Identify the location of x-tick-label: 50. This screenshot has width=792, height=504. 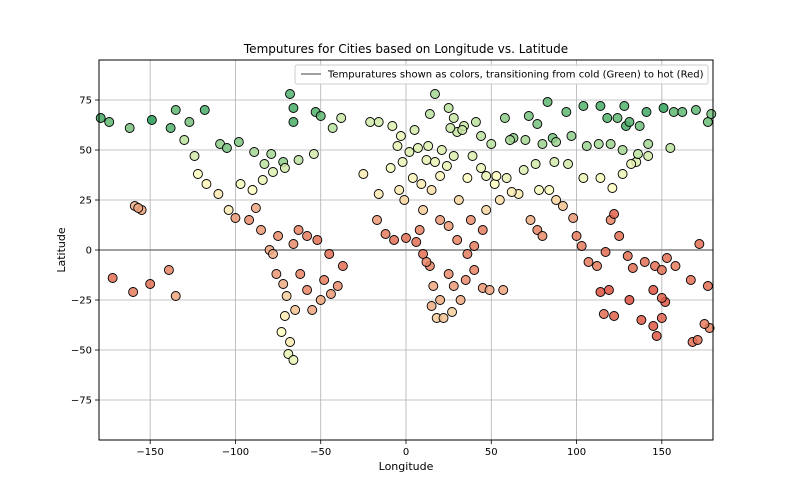
(491, 452).